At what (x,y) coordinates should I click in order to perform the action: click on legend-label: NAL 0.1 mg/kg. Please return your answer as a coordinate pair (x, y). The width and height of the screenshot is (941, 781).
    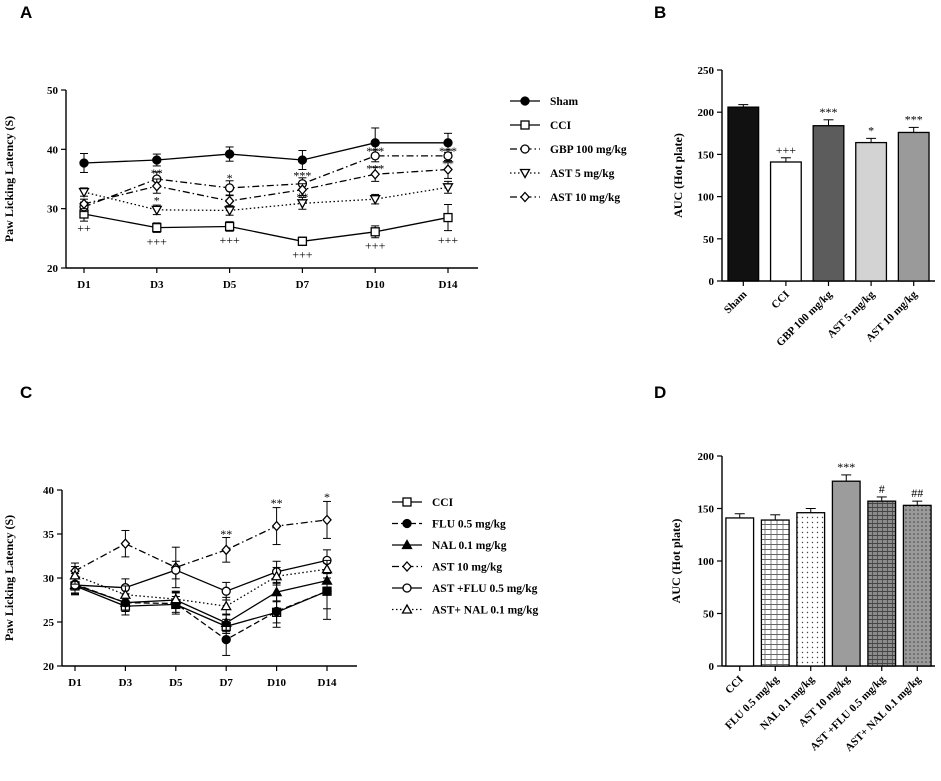
    Looking at the image, I should click on (469, 546).